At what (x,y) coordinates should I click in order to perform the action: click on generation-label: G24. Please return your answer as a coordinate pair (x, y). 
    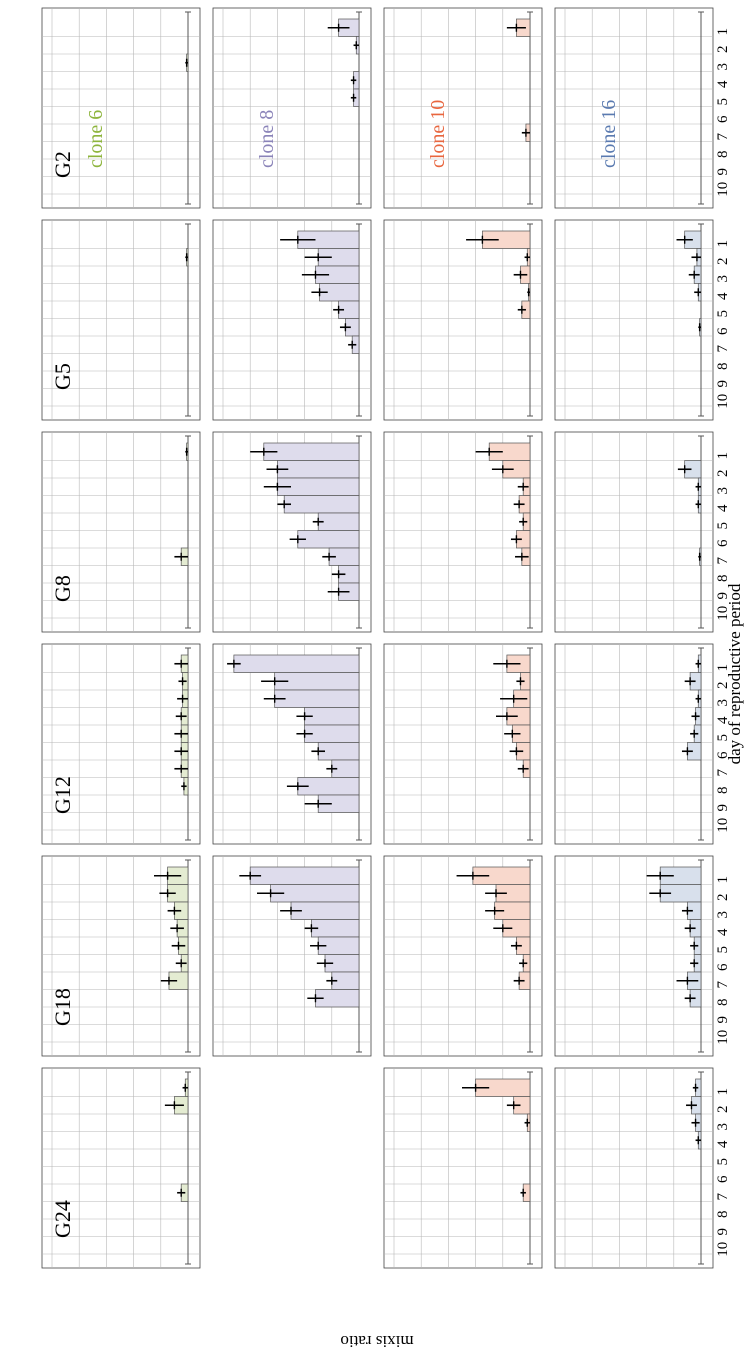
    Looking at the image, I should click on (62, 1219).